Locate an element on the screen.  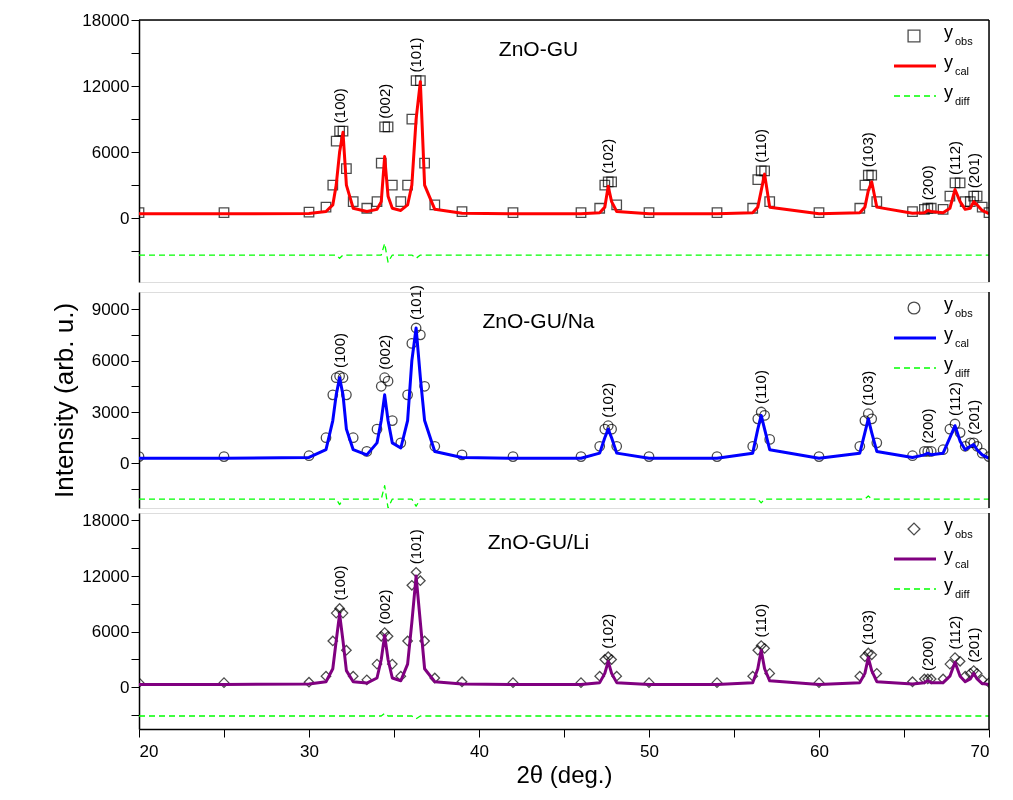
x-axis-title: 2θ (deg.) is located at coordinates (564, 774).